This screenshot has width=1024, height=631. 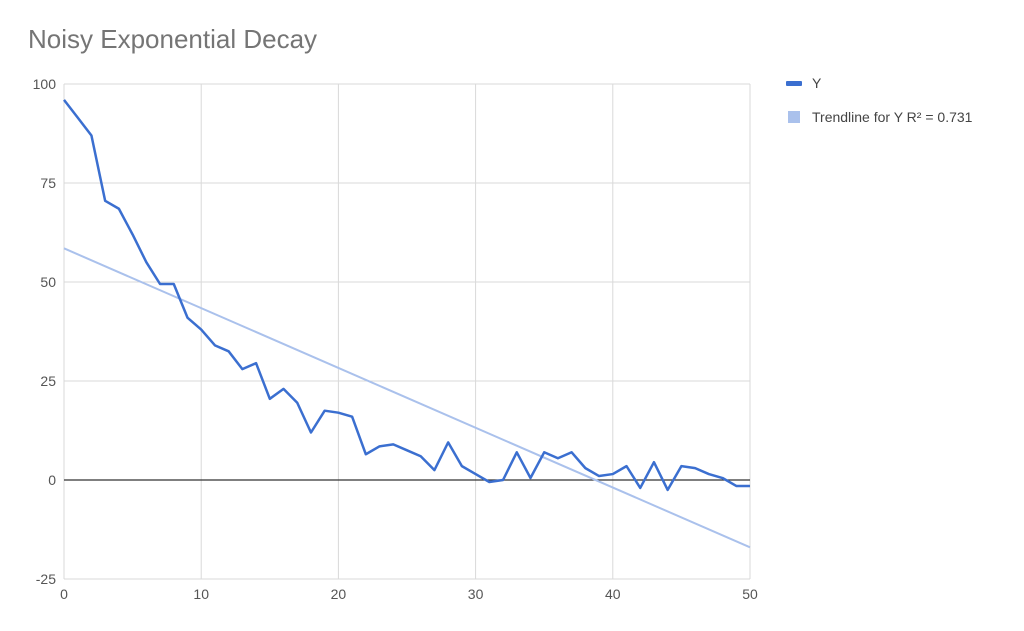 I want to click on legend-swatch-trendline, so click(x=794, y=117).